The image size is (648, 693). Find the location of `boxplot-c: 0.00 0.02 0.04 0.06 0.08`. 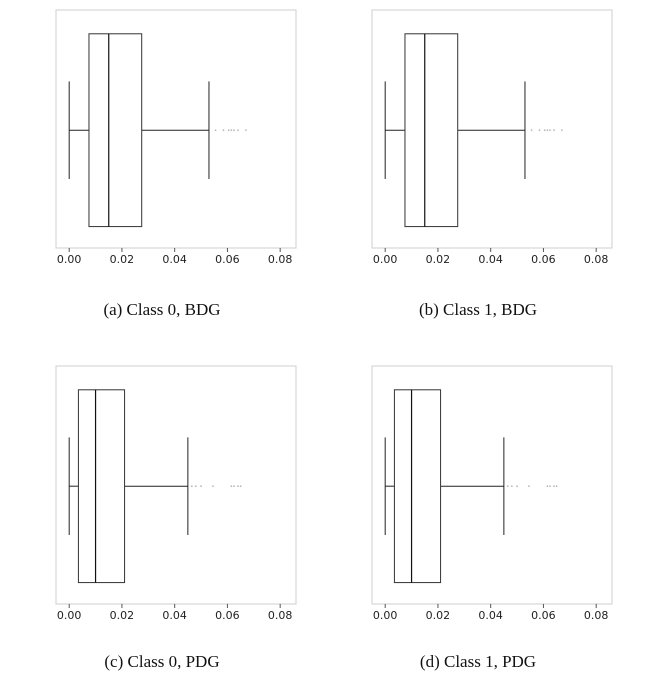

boxplot-c: 0.00 0.02 0.04 0.06 0.08 is located at coordinates (176, 493).